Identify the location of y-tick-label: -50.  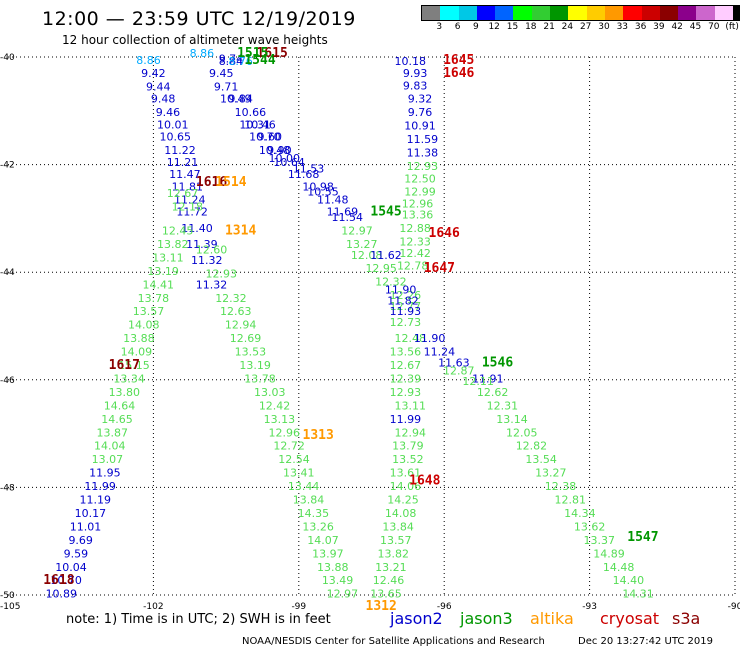
(7, 596).